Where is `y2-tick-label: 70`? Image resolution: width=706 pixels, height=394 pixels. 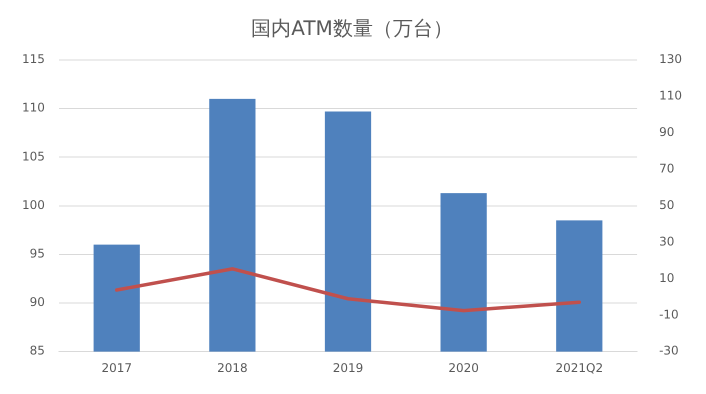 y2-tick-label: 70 is located at coordinates (666, 168).